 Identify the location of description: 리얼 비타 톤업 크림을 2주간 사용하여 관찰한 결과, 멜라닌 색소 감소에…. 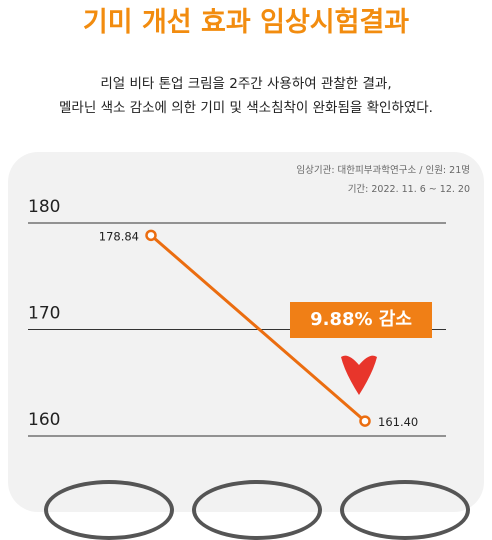
(246, 96).